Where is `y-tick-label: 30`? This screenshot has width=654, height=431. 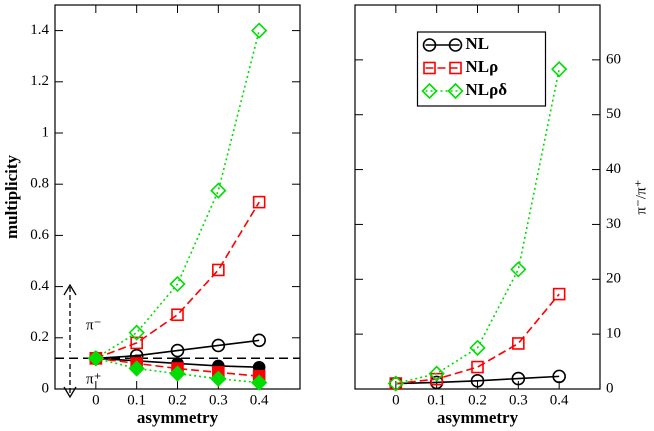
y-tick-label: 30 is located at coordinates (613, 224).